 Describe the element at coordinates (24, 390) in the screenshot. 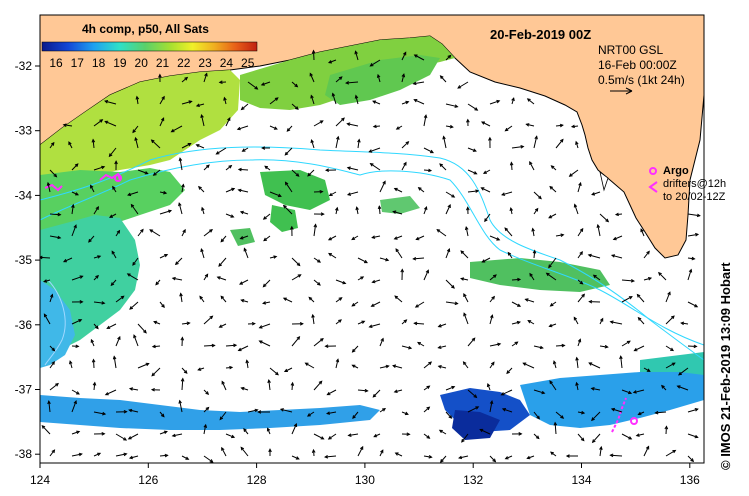

I see `y-tick-label: -37` at that location.